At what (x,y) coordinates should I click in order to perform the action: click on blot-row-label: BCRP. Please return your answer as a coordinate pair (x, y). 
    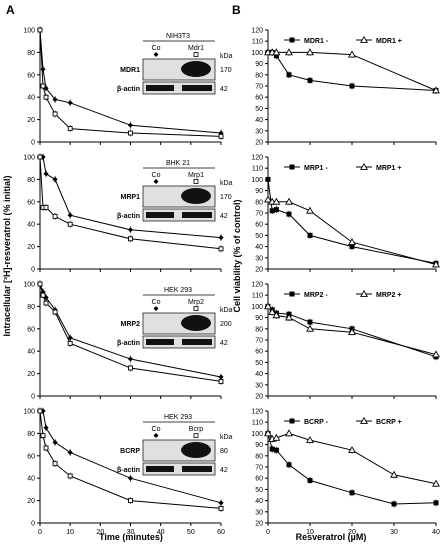
    Looking at the image, I should click on (130, 451).